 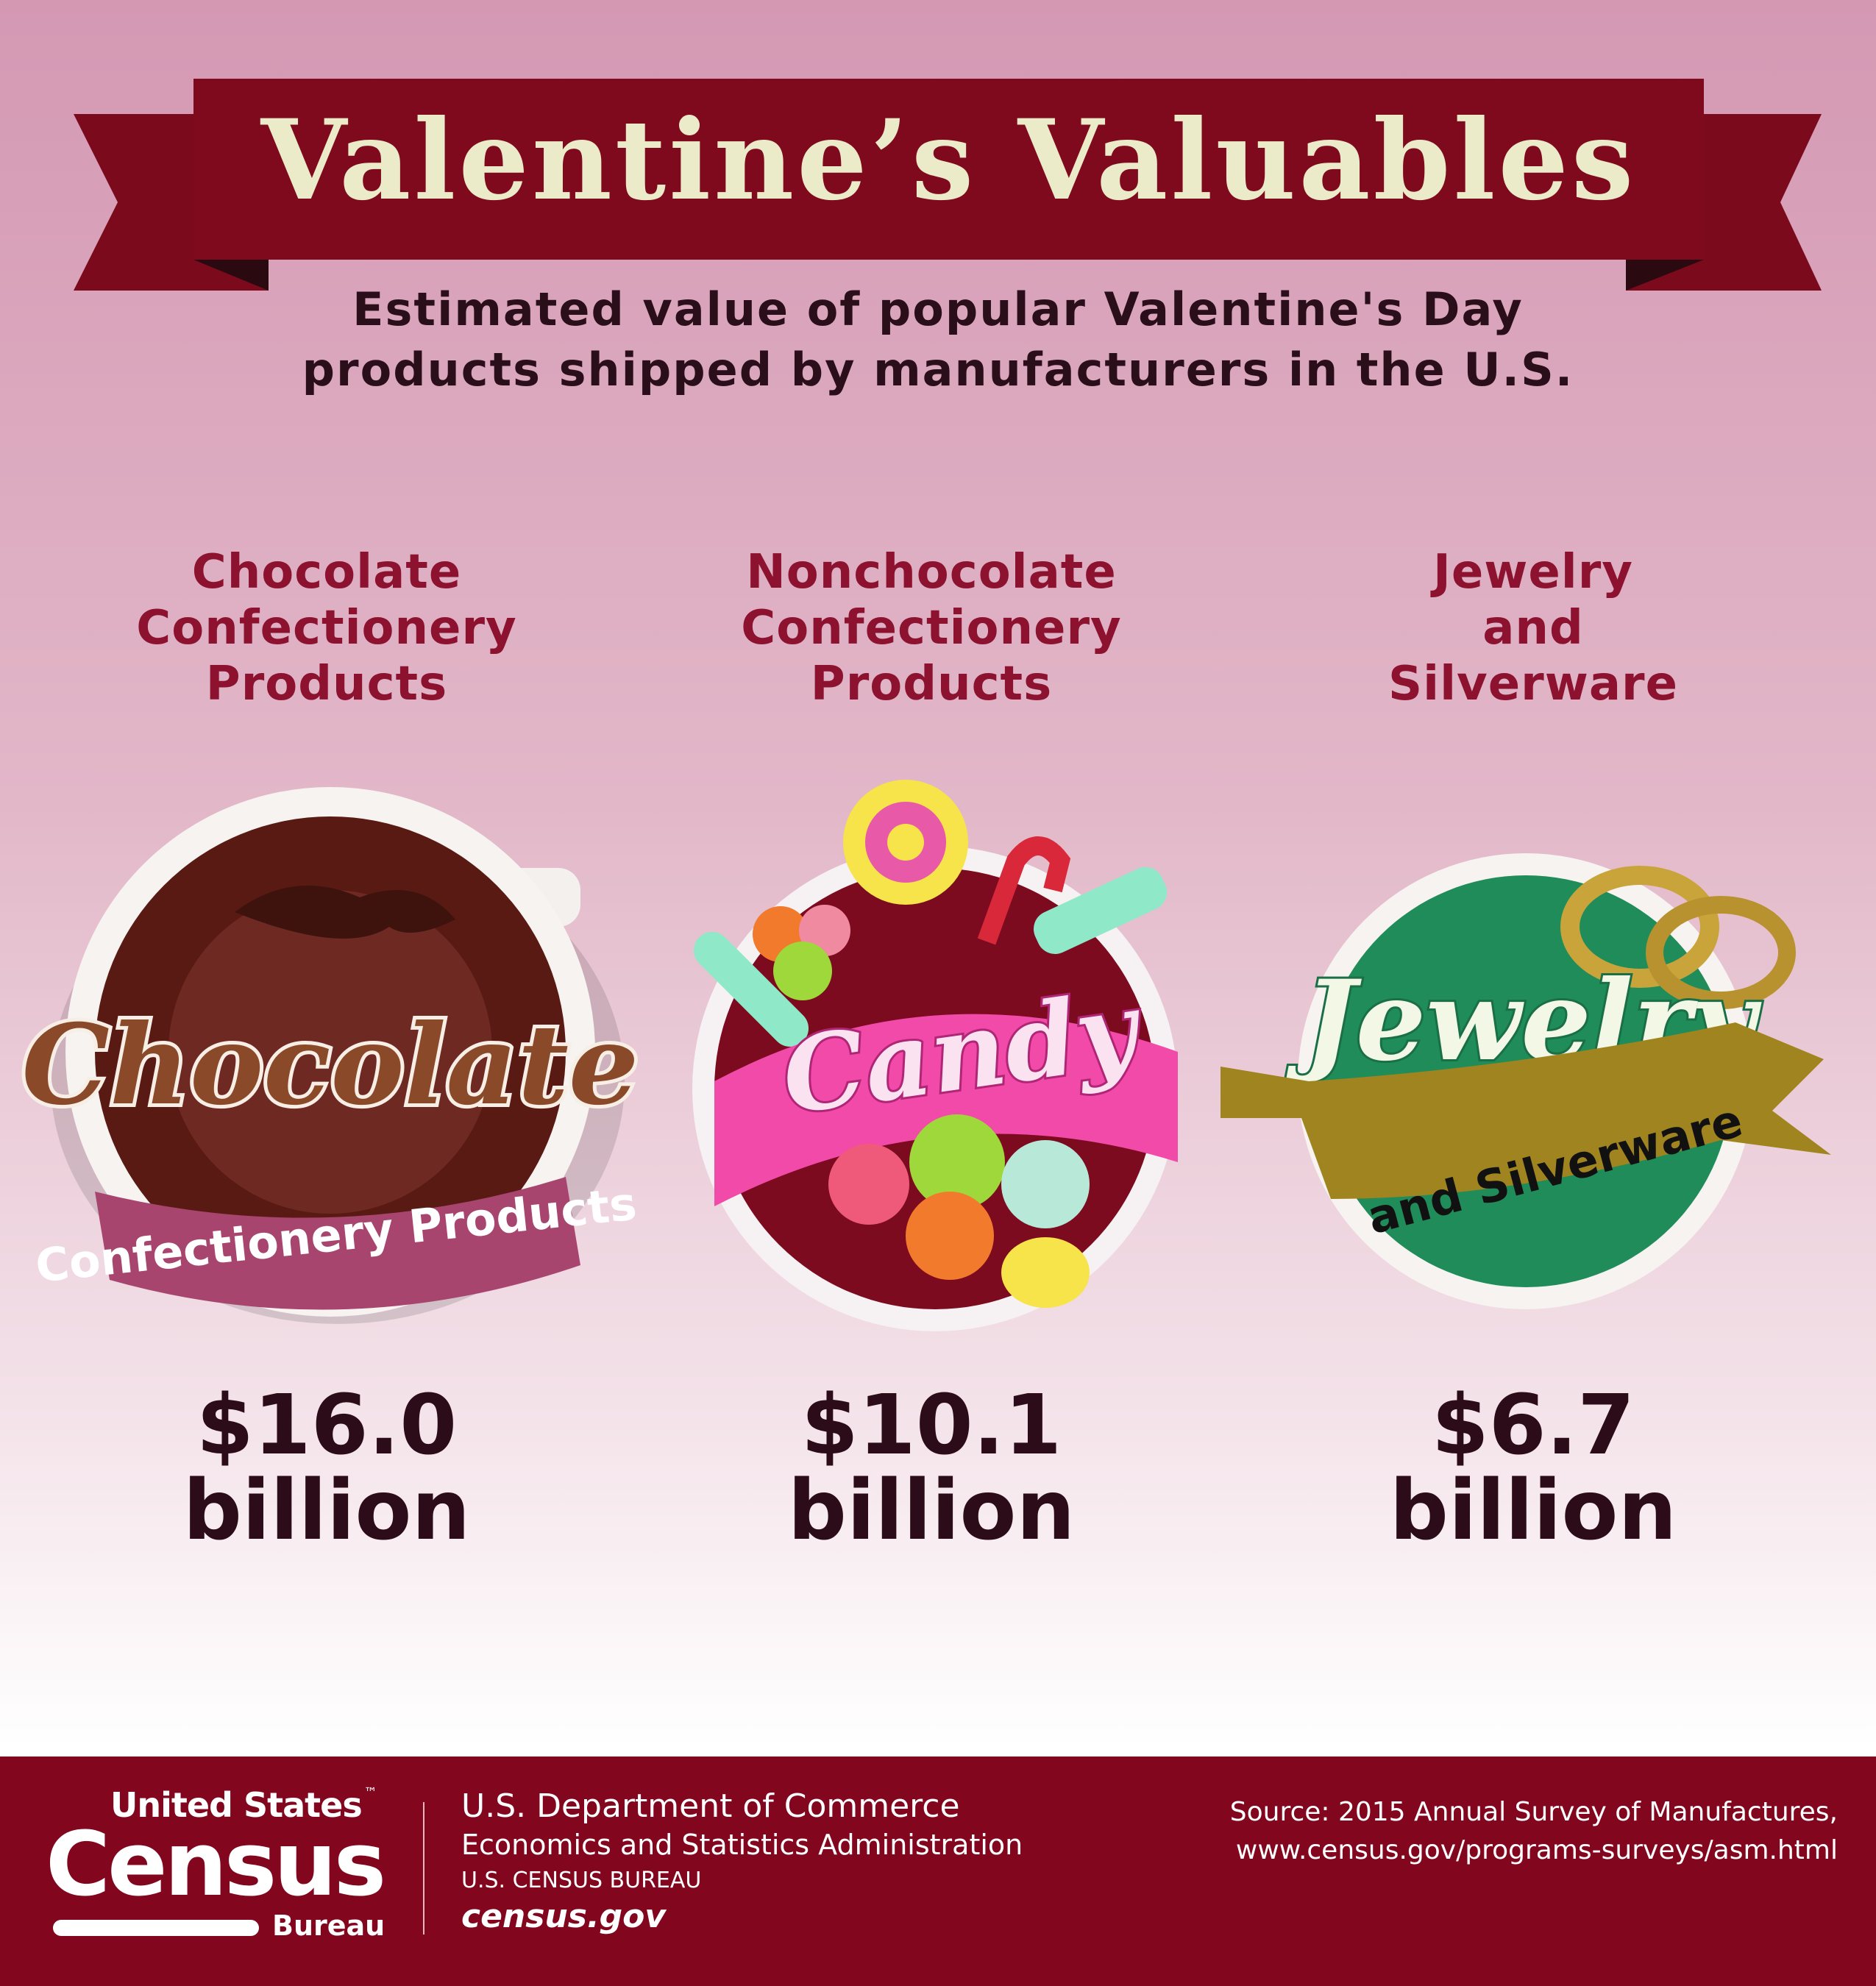 What do you see at coordinates (935, 1055) in the screenshot?
I see `candy-bowl-icon: Candy` at bounding box center [935, 1055].